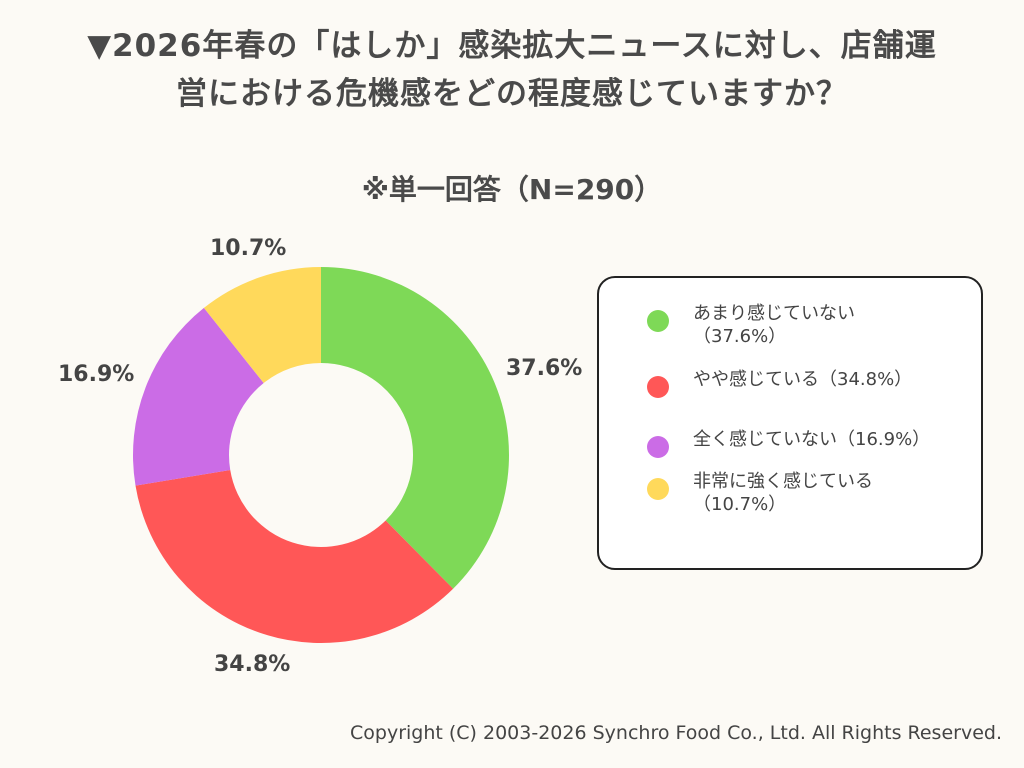 This screenshot has width=1024, height=768. I want to click on data-label-0: 37.6%, so click(544, 368).